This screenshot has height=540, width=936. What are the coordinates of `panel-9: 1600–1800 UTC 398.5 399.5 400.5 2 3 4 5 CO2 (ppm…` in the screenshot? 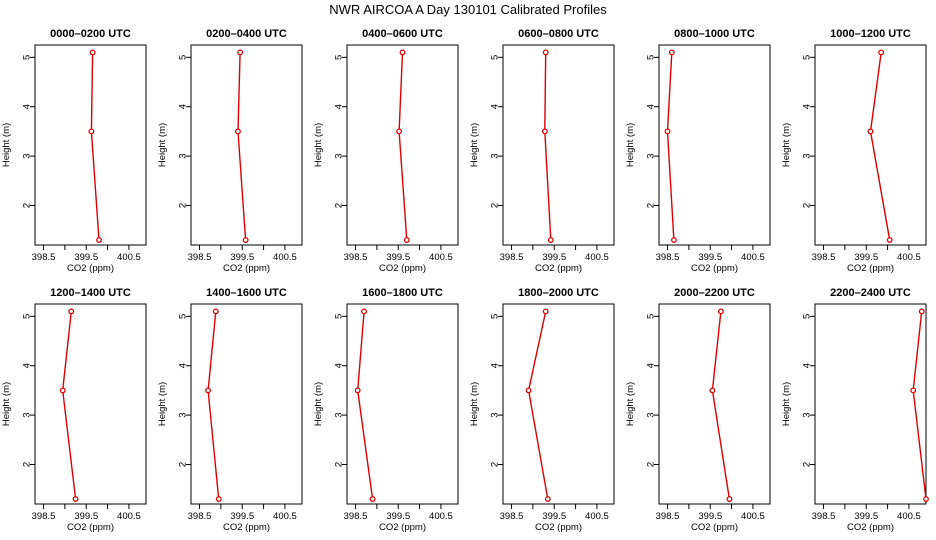 It's located at (386, 410).